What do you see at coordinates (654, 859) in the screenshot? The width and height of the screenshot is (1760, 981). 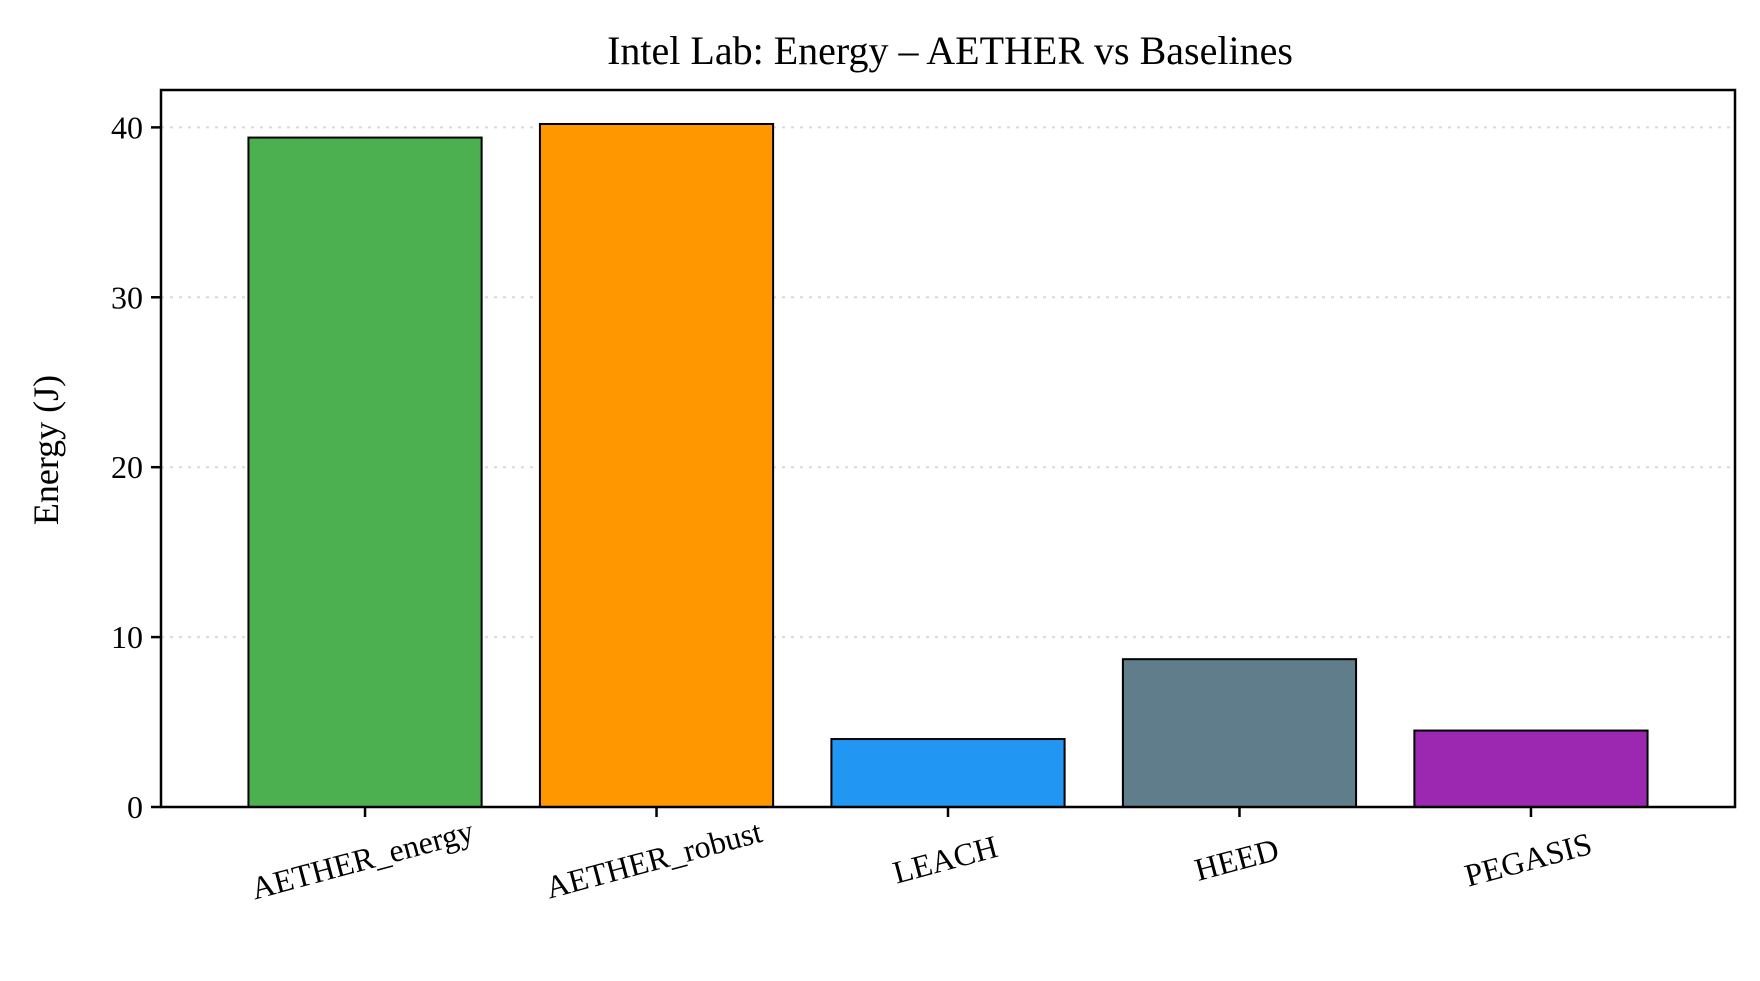 I see `x-tick-label: AETHER_robust` at bounding box center [654, 859].